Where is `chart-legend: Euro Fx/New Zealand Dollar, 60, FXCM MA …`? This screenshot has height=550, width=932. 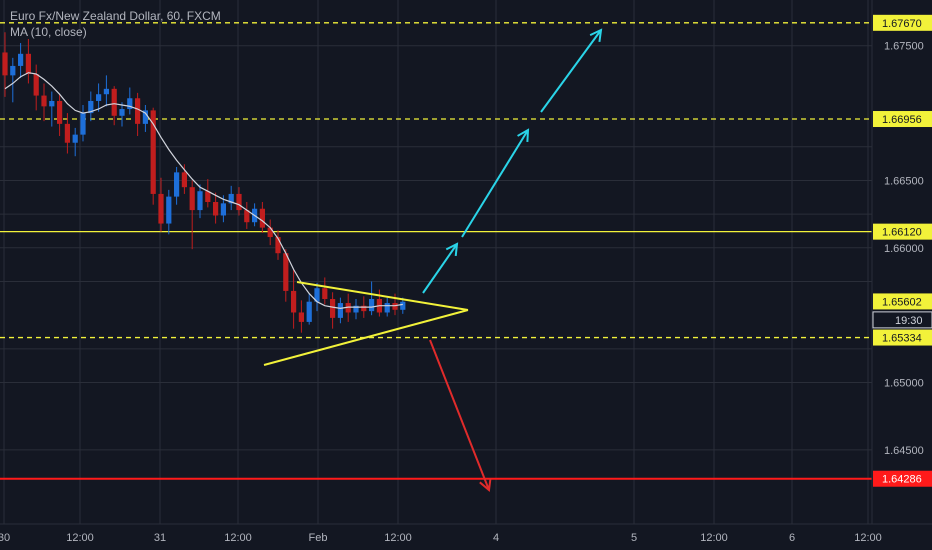
chart-legend: Euro Fx/New Zealand Dollar, 60, FXCM MA … is located at coordinates (115, 24).